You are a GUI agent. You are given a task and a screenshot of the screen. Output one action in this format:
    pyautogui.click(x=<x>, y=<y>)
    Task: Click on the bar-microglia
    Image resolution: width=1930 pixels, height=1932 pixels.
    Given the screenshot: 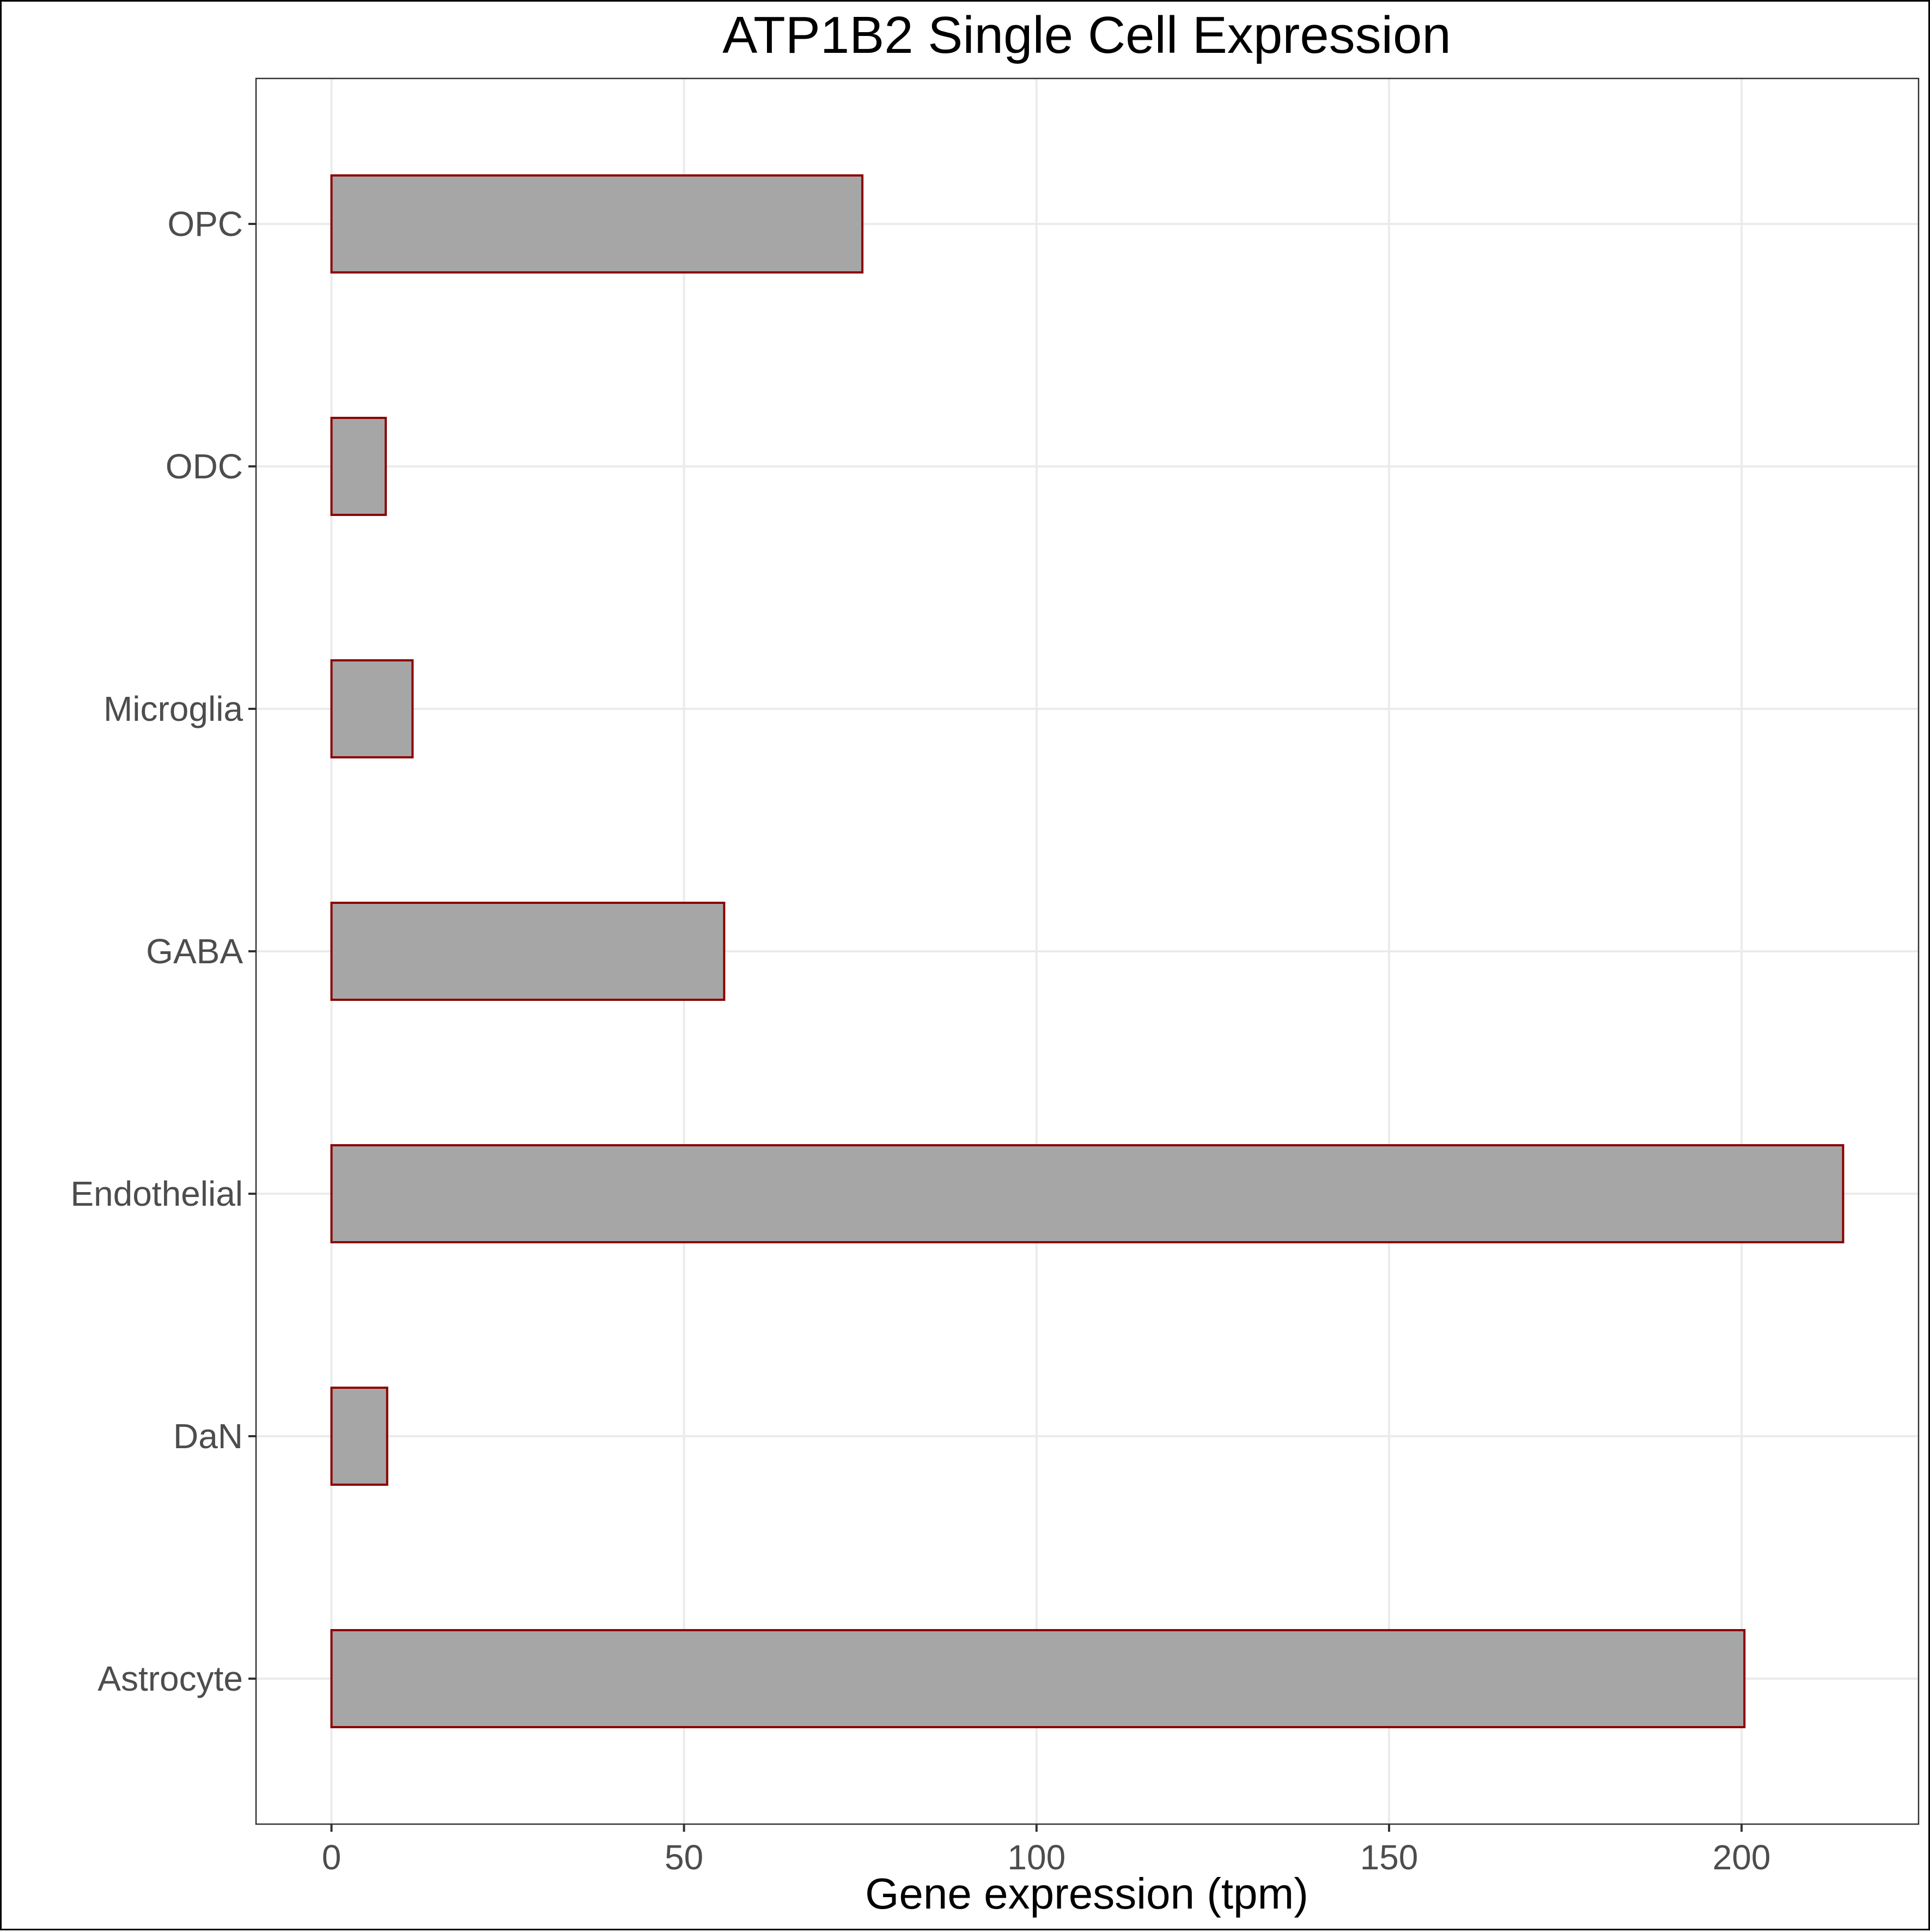 What is the action you would take?
    pyautogui.click(x=372, y=708)
    